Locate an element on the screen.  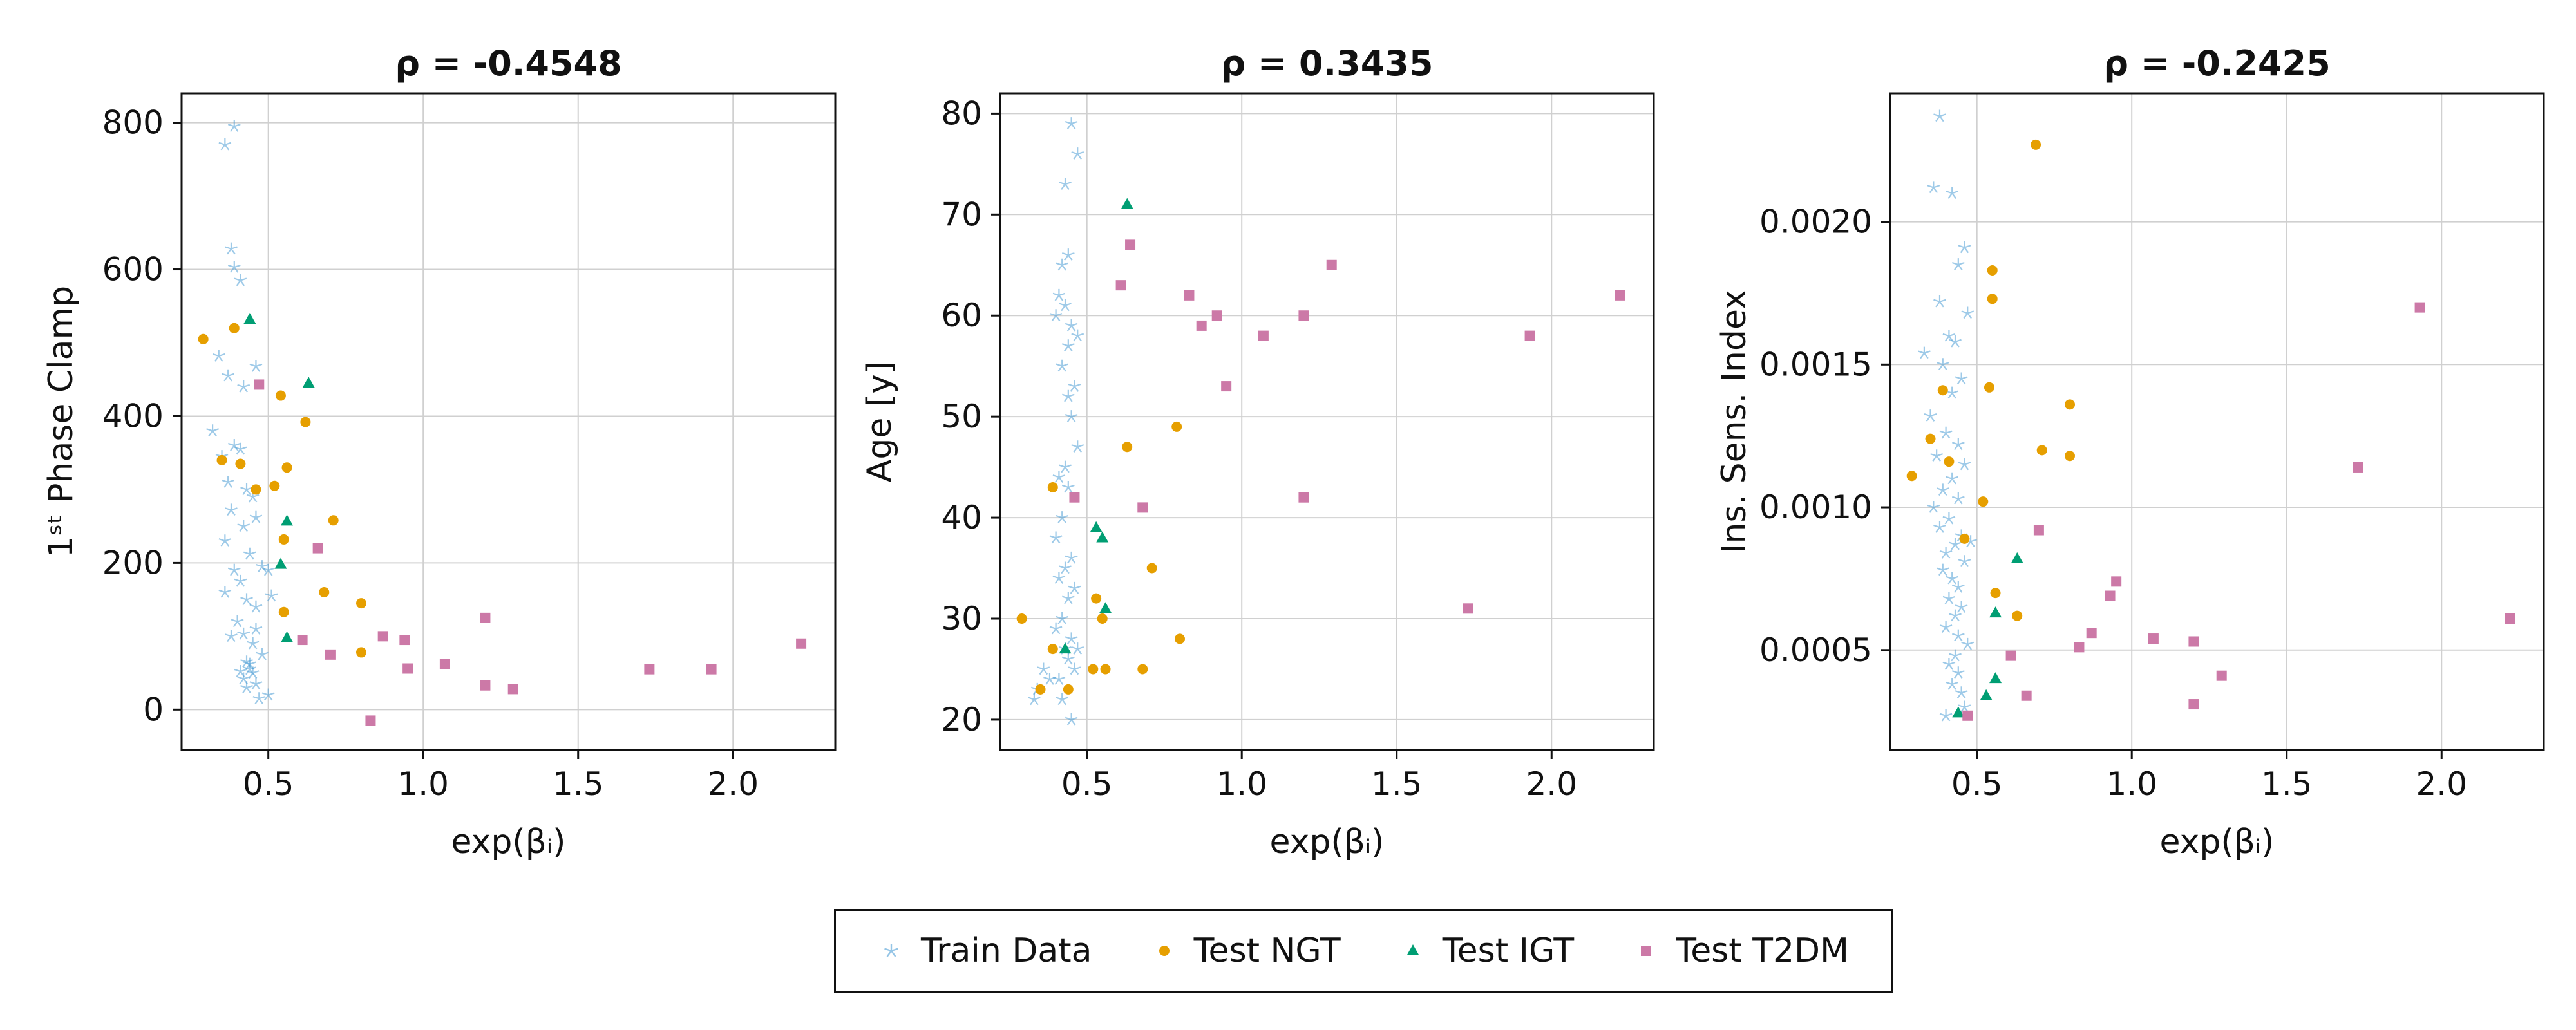
y-tick-label: 0.0005 is located at coordinates (1816, 650).